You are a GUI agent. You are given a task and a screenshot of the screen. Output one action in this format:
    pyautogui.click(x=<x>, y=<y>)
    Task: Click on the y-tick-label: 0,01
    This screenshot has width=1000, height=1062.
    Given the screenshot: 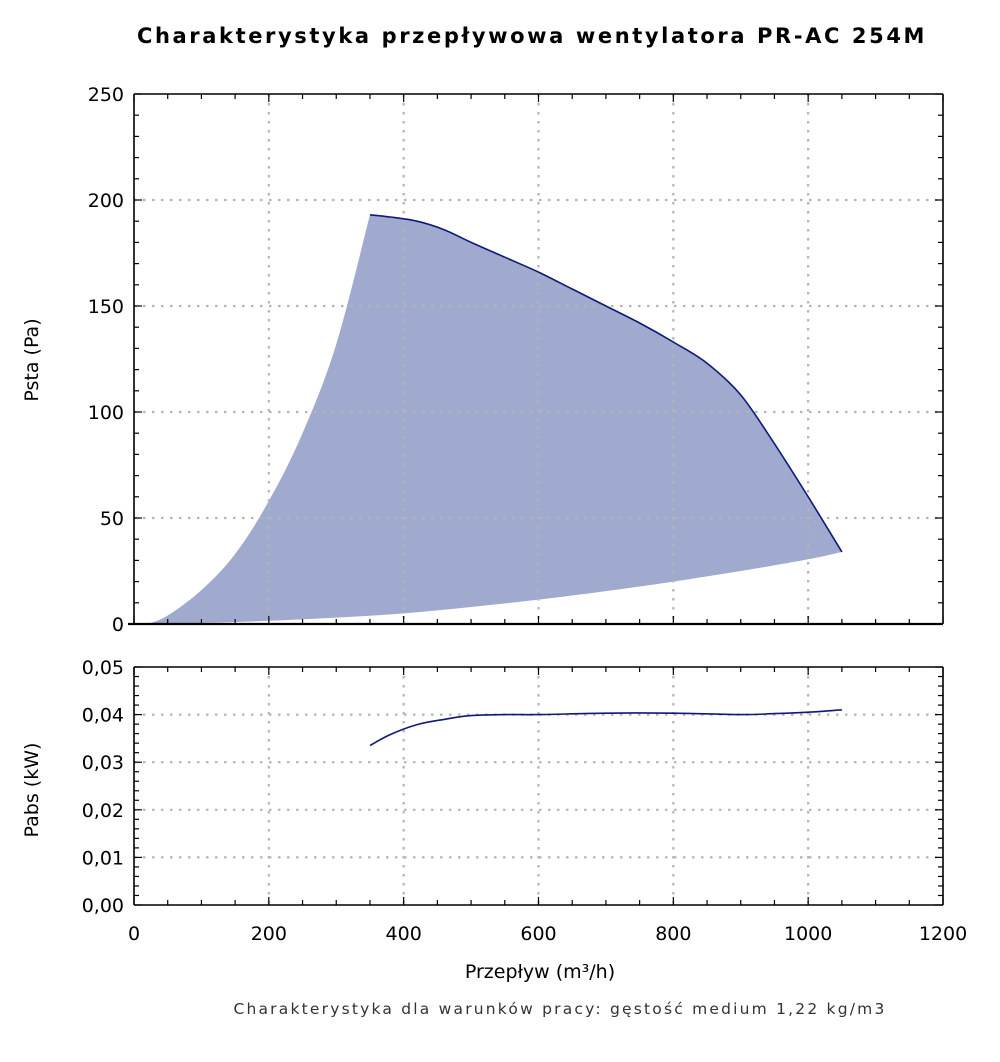 What is the action you would take?
    pyautogui.click(x=103, y=858)
    